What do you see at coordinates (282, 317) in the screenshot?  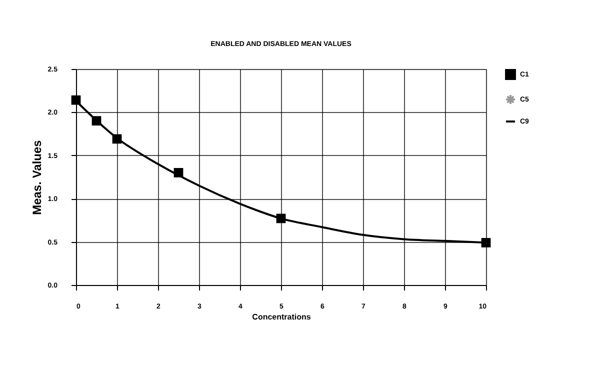 I see `x-axis-title: Concentrations` at bounding box center [282, 317].